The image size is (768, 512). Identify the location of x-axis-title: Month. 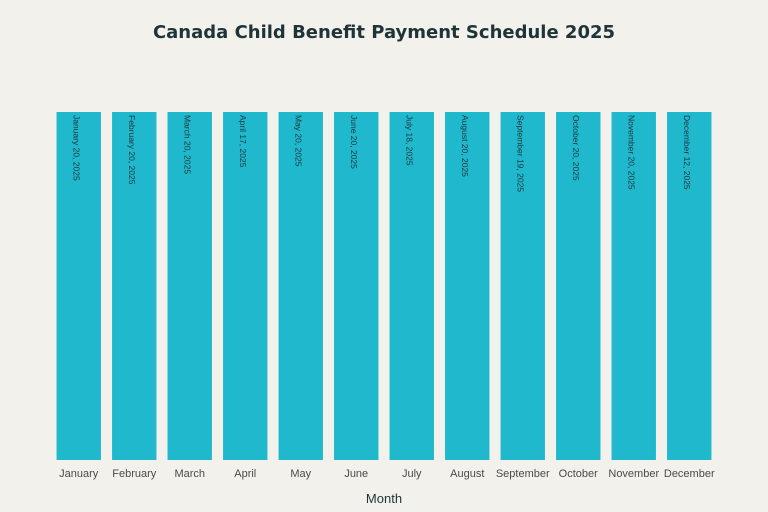
(384, 498).